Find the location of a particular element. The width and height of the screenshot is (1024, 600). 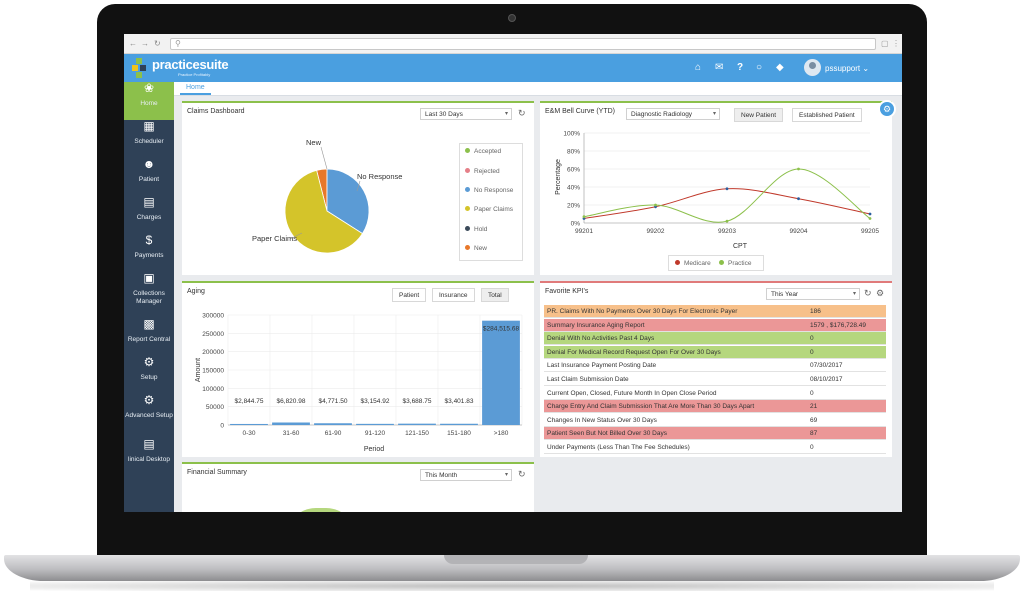

sidebar-item-label: Payments is located at coordinates (149, 255).